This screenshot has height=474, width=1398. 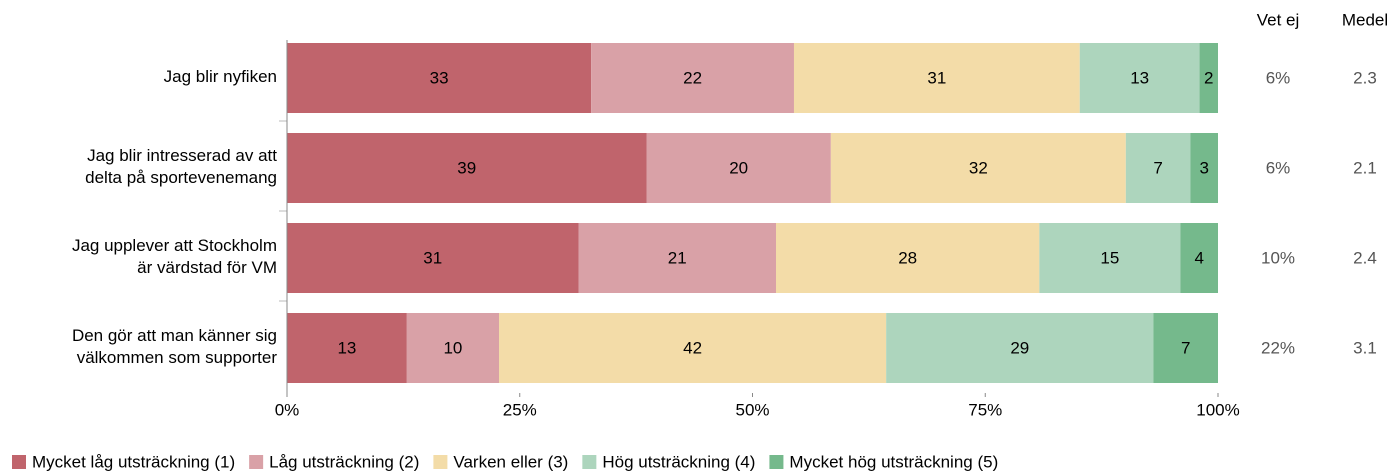 What do you see at coordinates (174, 335) in the screenshot?
I see `category-line: Den gör att man känner sig` at bounding box center [174, 335].